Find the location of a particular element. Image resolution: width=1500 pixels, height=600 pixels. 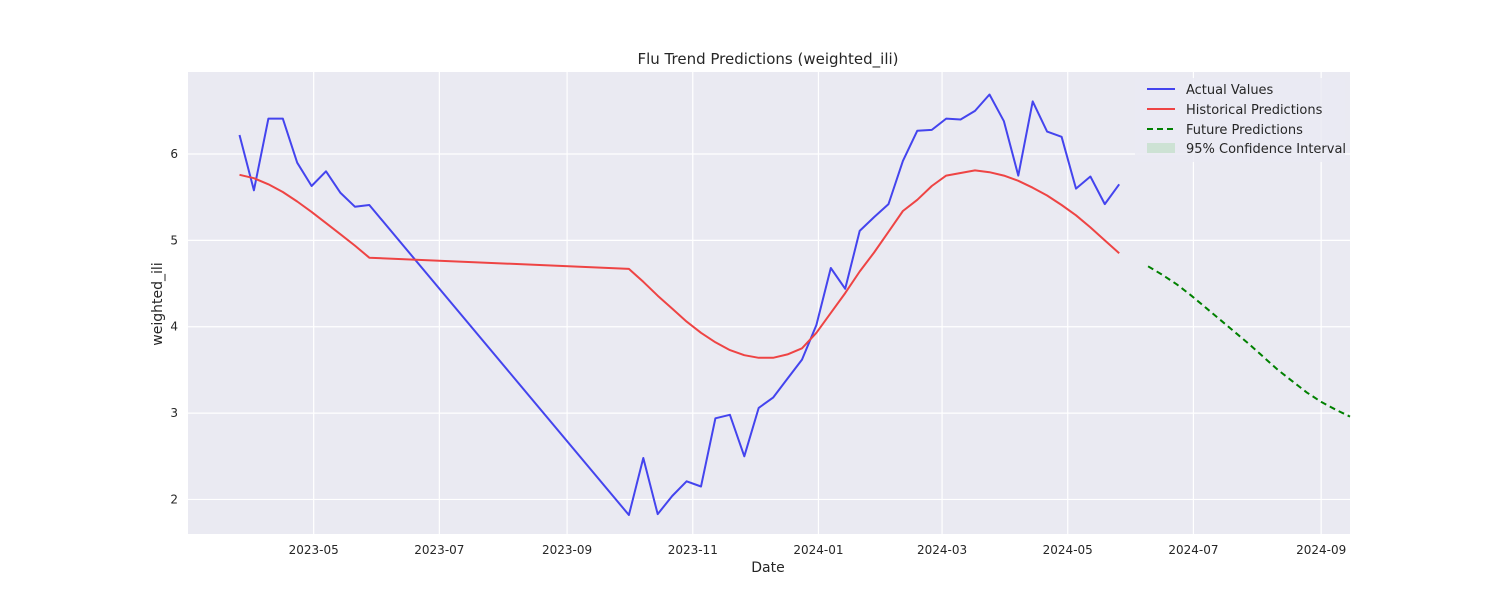

legend-label-ci: 95% Confidence Interval is located at coordinates (1266, 149).